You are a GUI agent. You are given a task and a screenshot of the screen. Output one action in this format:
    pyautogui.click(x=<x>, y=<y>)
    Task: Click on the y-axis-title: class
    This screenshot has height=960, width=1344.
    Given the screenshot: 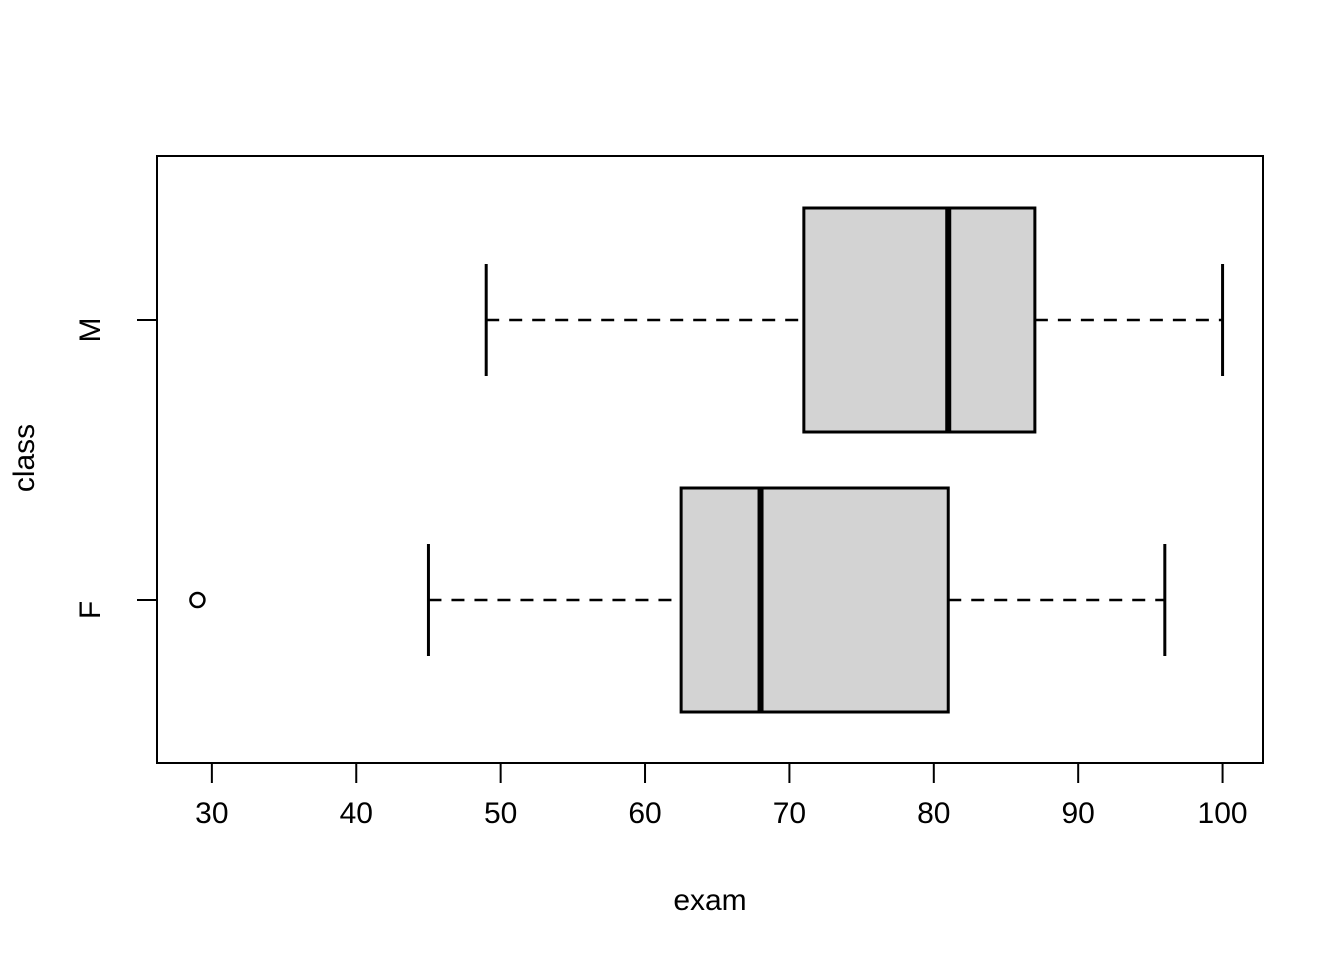 What is the action you would take?
    pyautogui.click(x=24, y=458)
    